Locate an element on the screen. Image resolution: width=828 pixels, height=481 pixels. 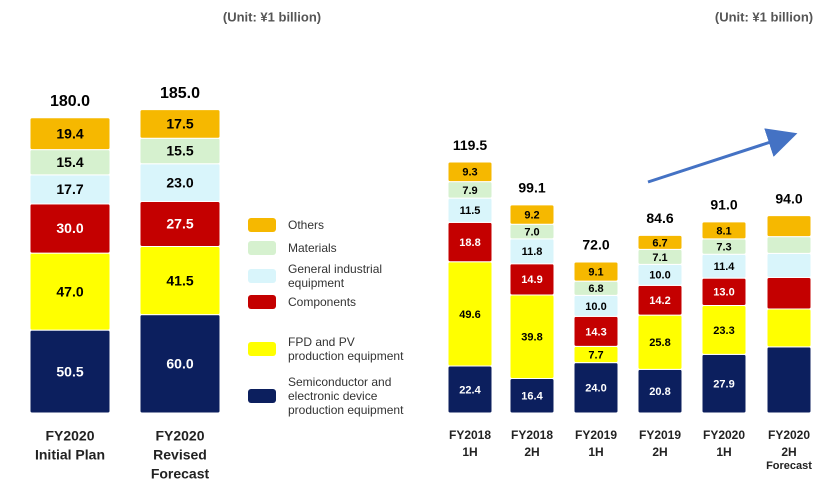
segment-label: 8.1 is located at coordinates (723, 231).